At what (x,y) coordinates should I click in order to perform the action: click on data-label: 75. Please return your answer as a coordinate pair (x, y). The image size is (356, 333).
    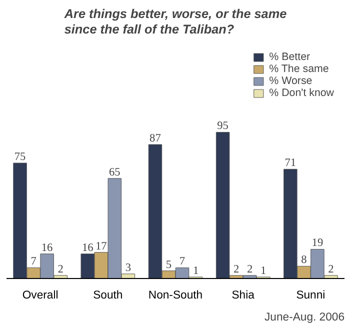
    Looking at the image, I should click on (20, 157).